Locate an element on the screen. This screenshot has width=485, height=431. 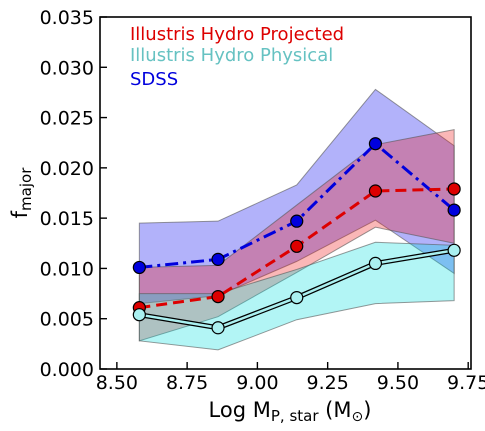
x-tick-label: 9.00 is located at coordinates (257, 383).